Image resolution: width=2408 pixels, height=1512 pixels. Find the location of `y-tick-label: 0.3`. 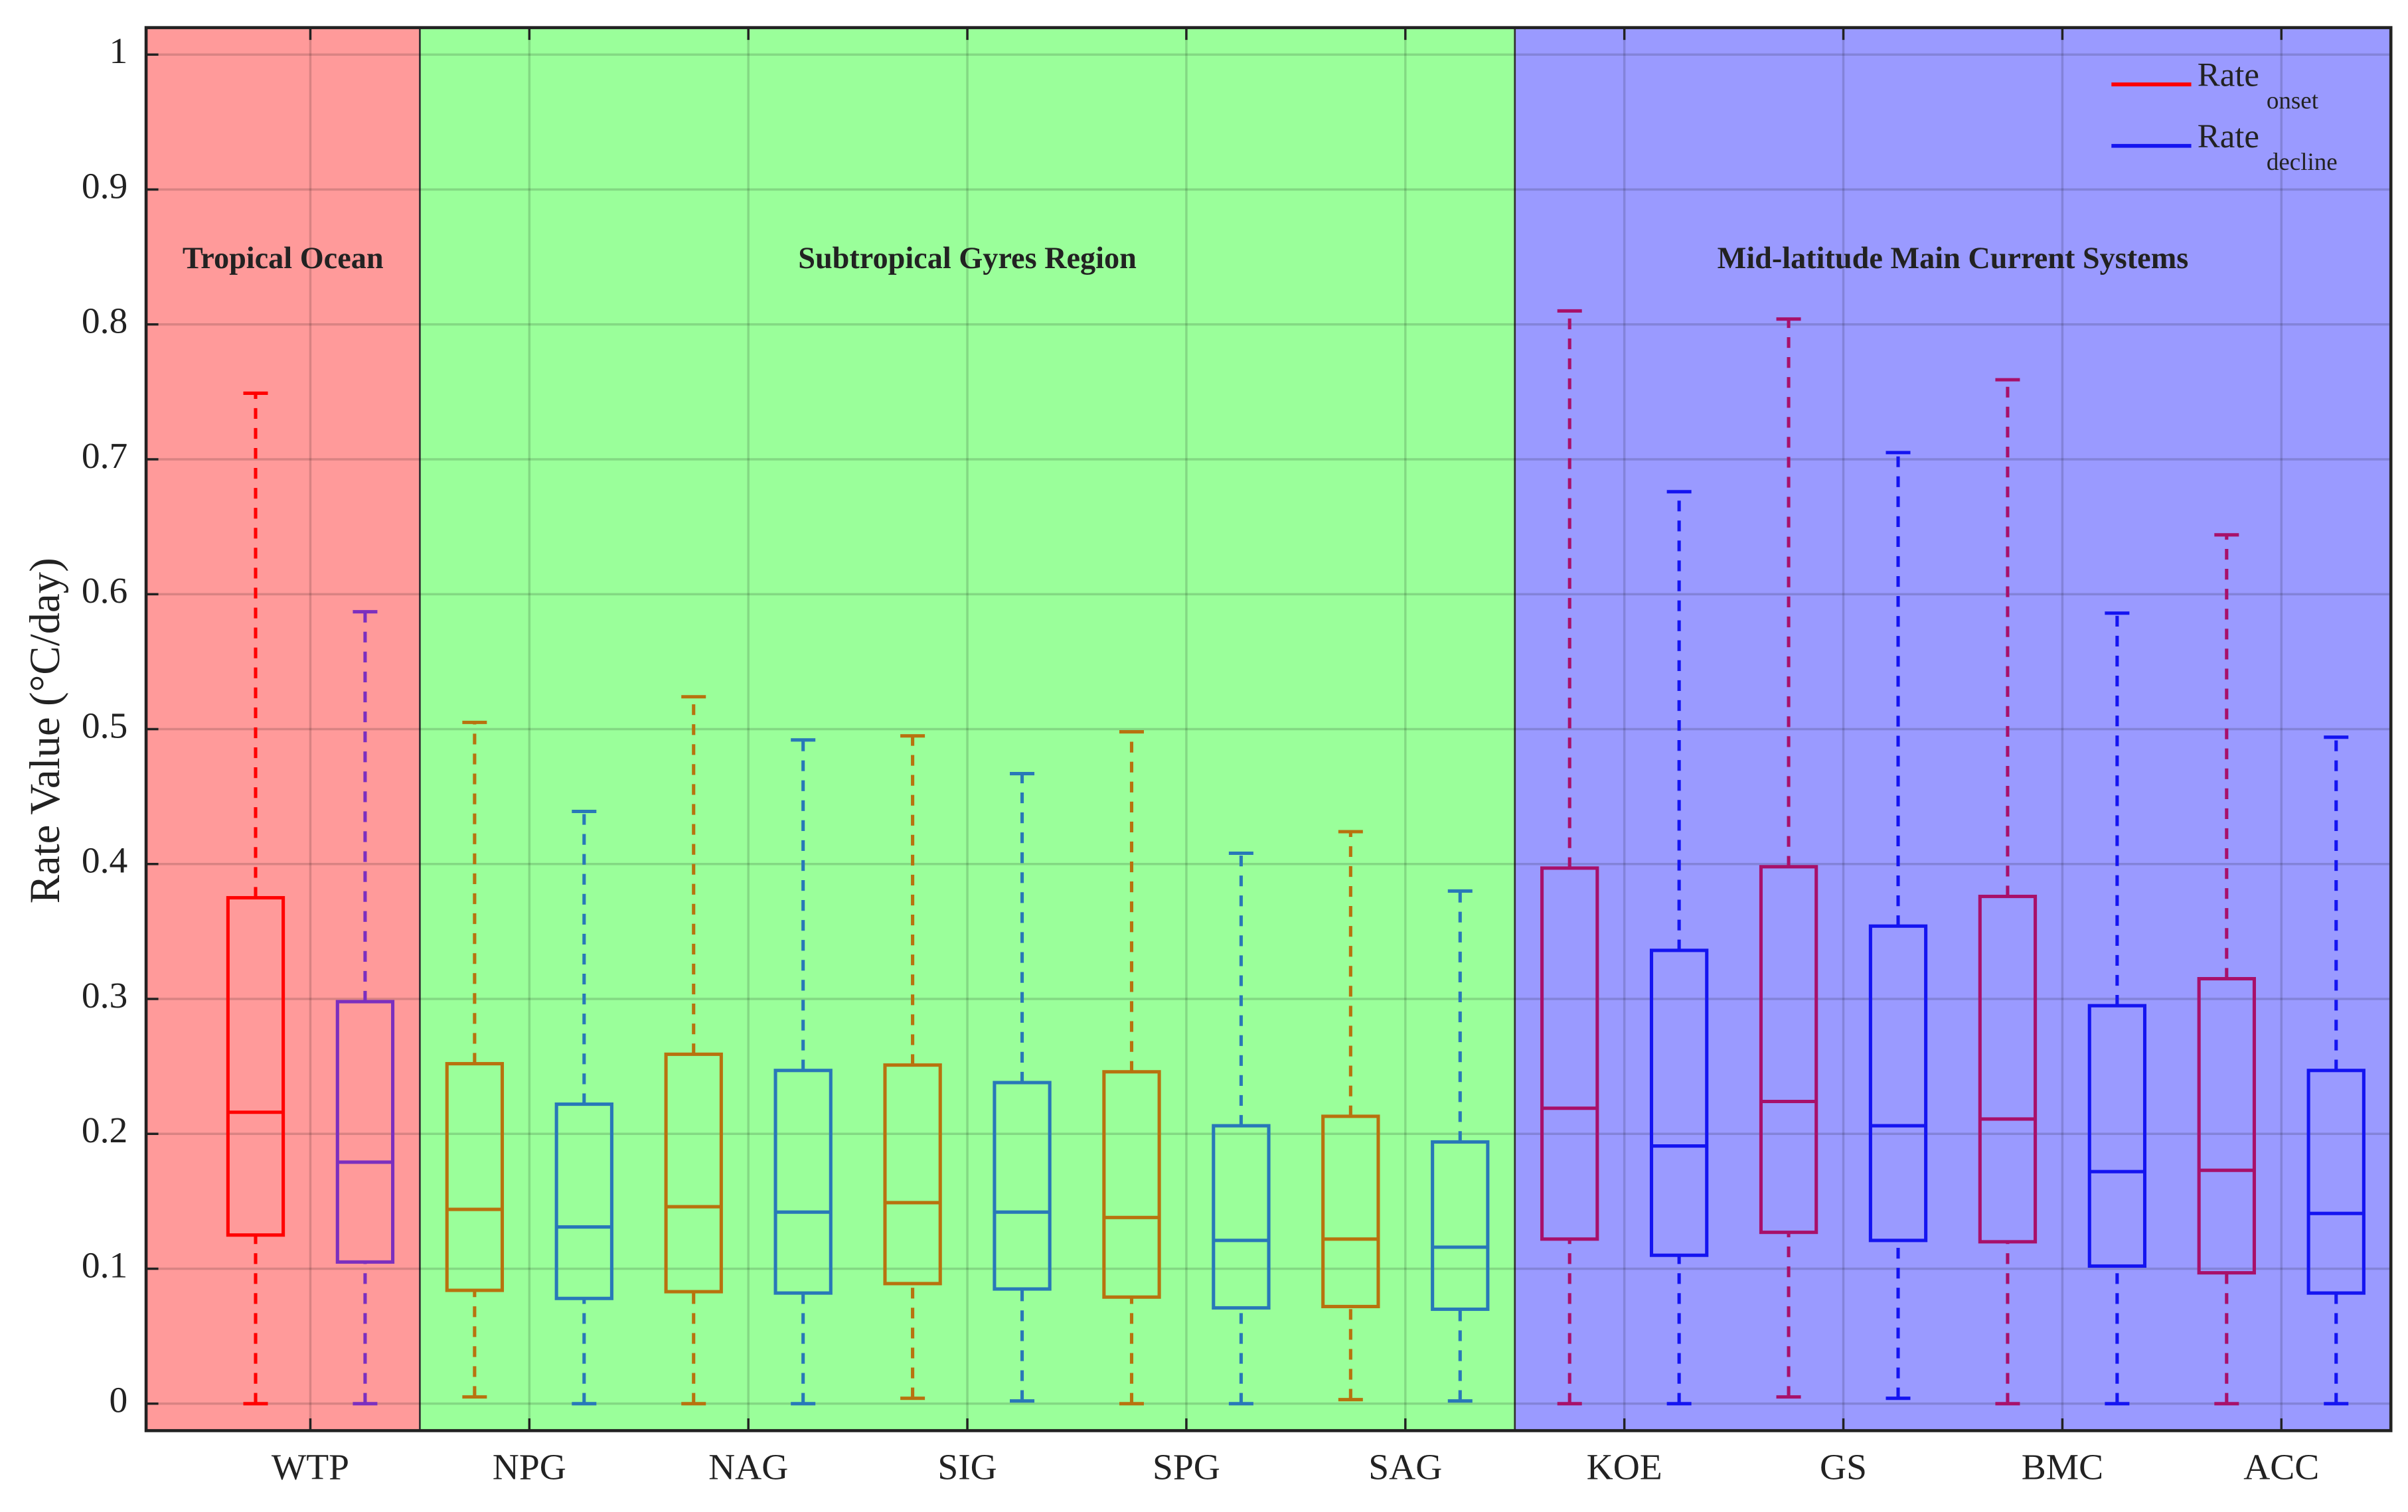

y-tick-label: 0.3 is located at coordinates (104, 996).